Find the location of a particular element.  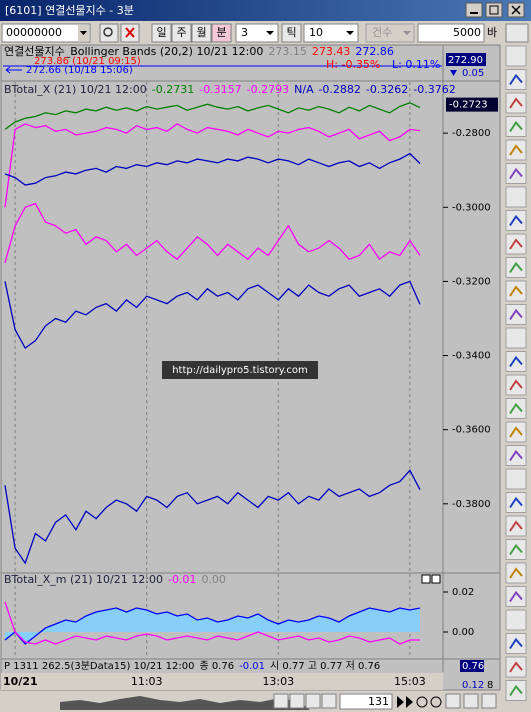

count-select is located at coordinates (390, 33).